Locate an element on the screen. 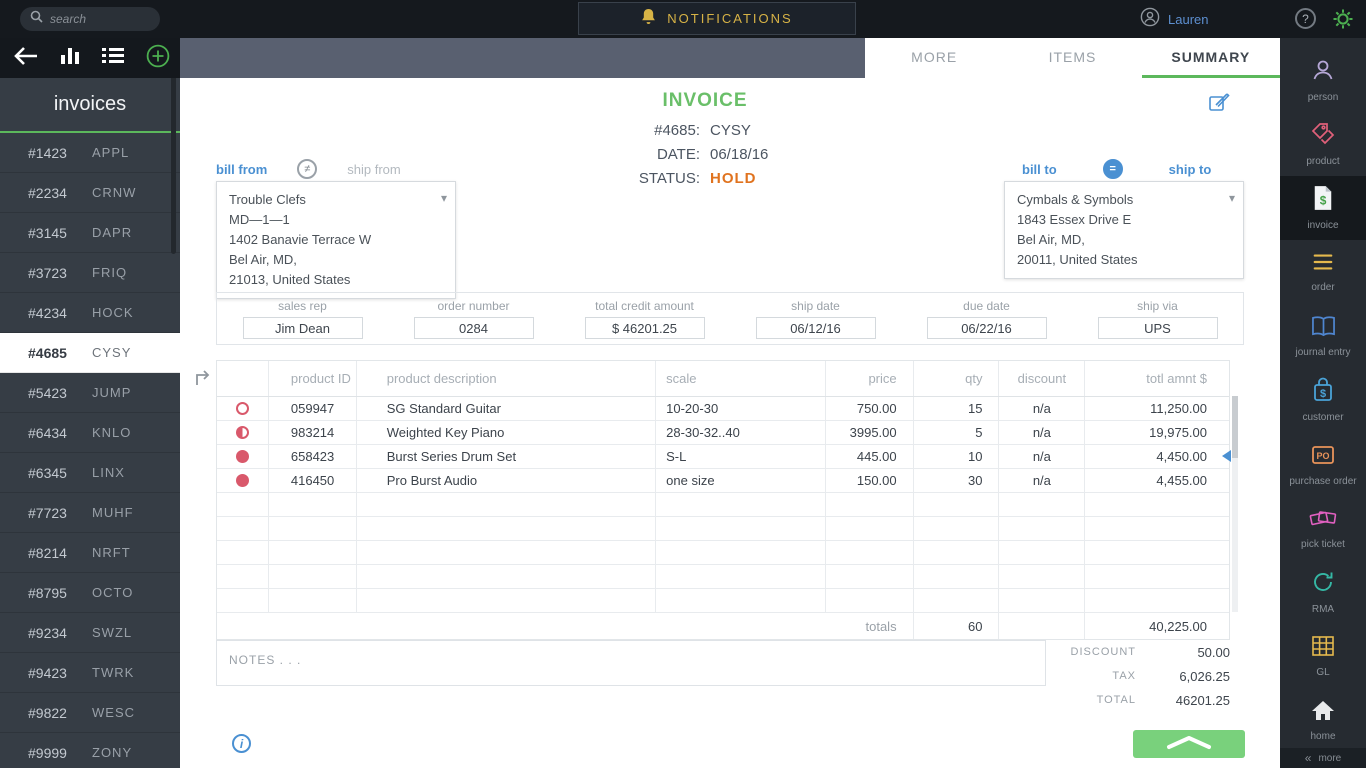 The height and width of the screenshot is (768, 1366). nav-item-journal-entry: journal entry is located at coordinates (1323, 336).